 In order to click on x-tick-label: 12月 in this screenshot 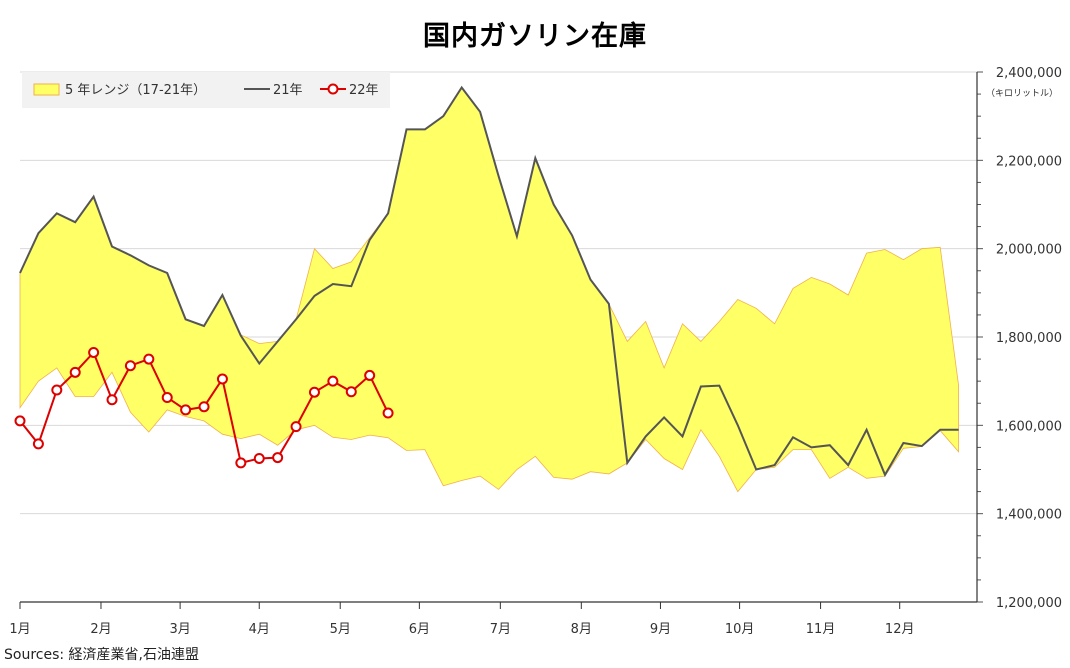, I will do `click(900, 629)`.